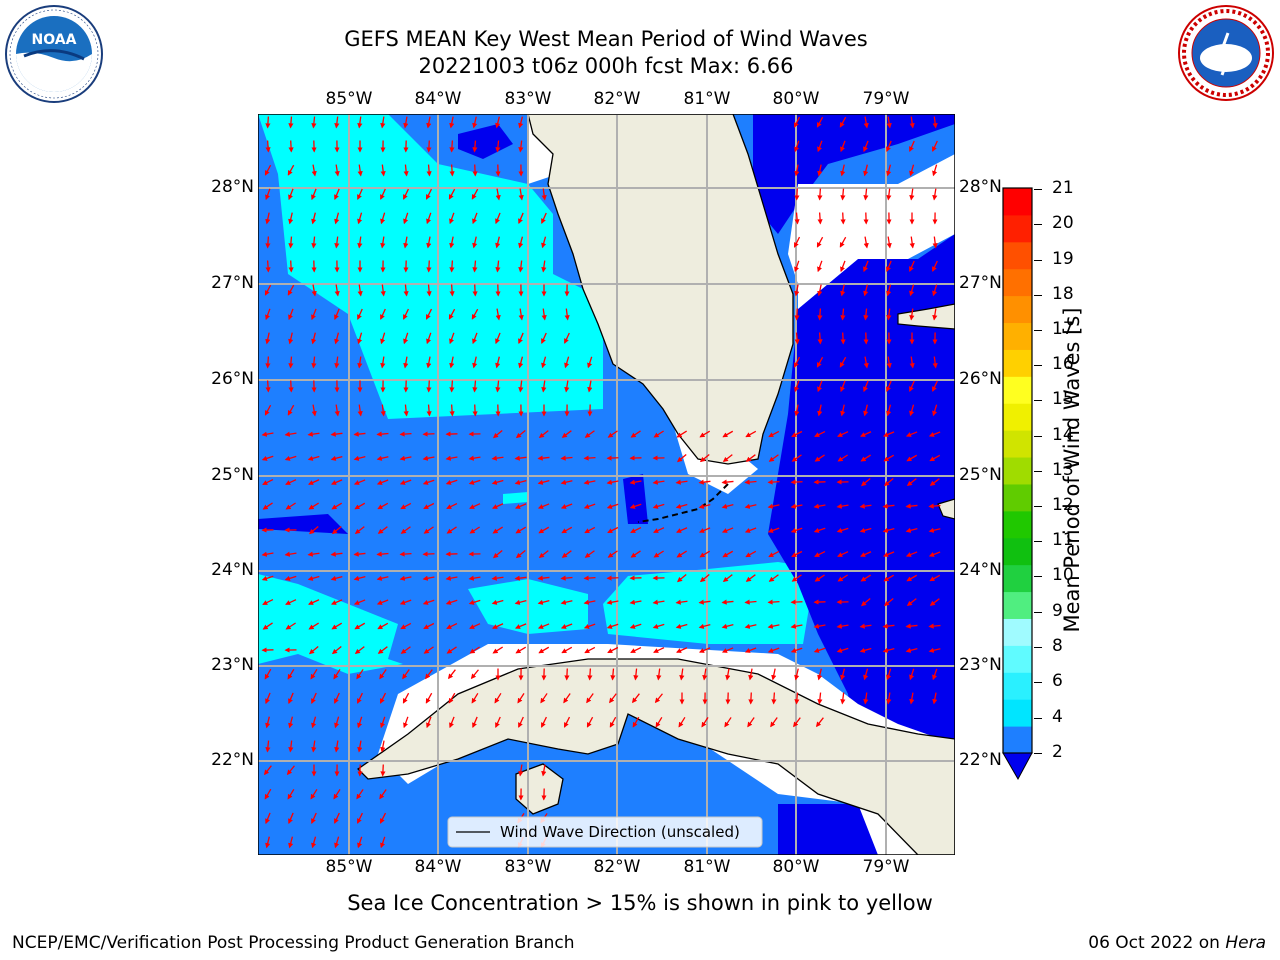 The width and height of the screenshot is (1280, 960). I want to click on lon-label-bottom: 83°W, so click(528, 867).